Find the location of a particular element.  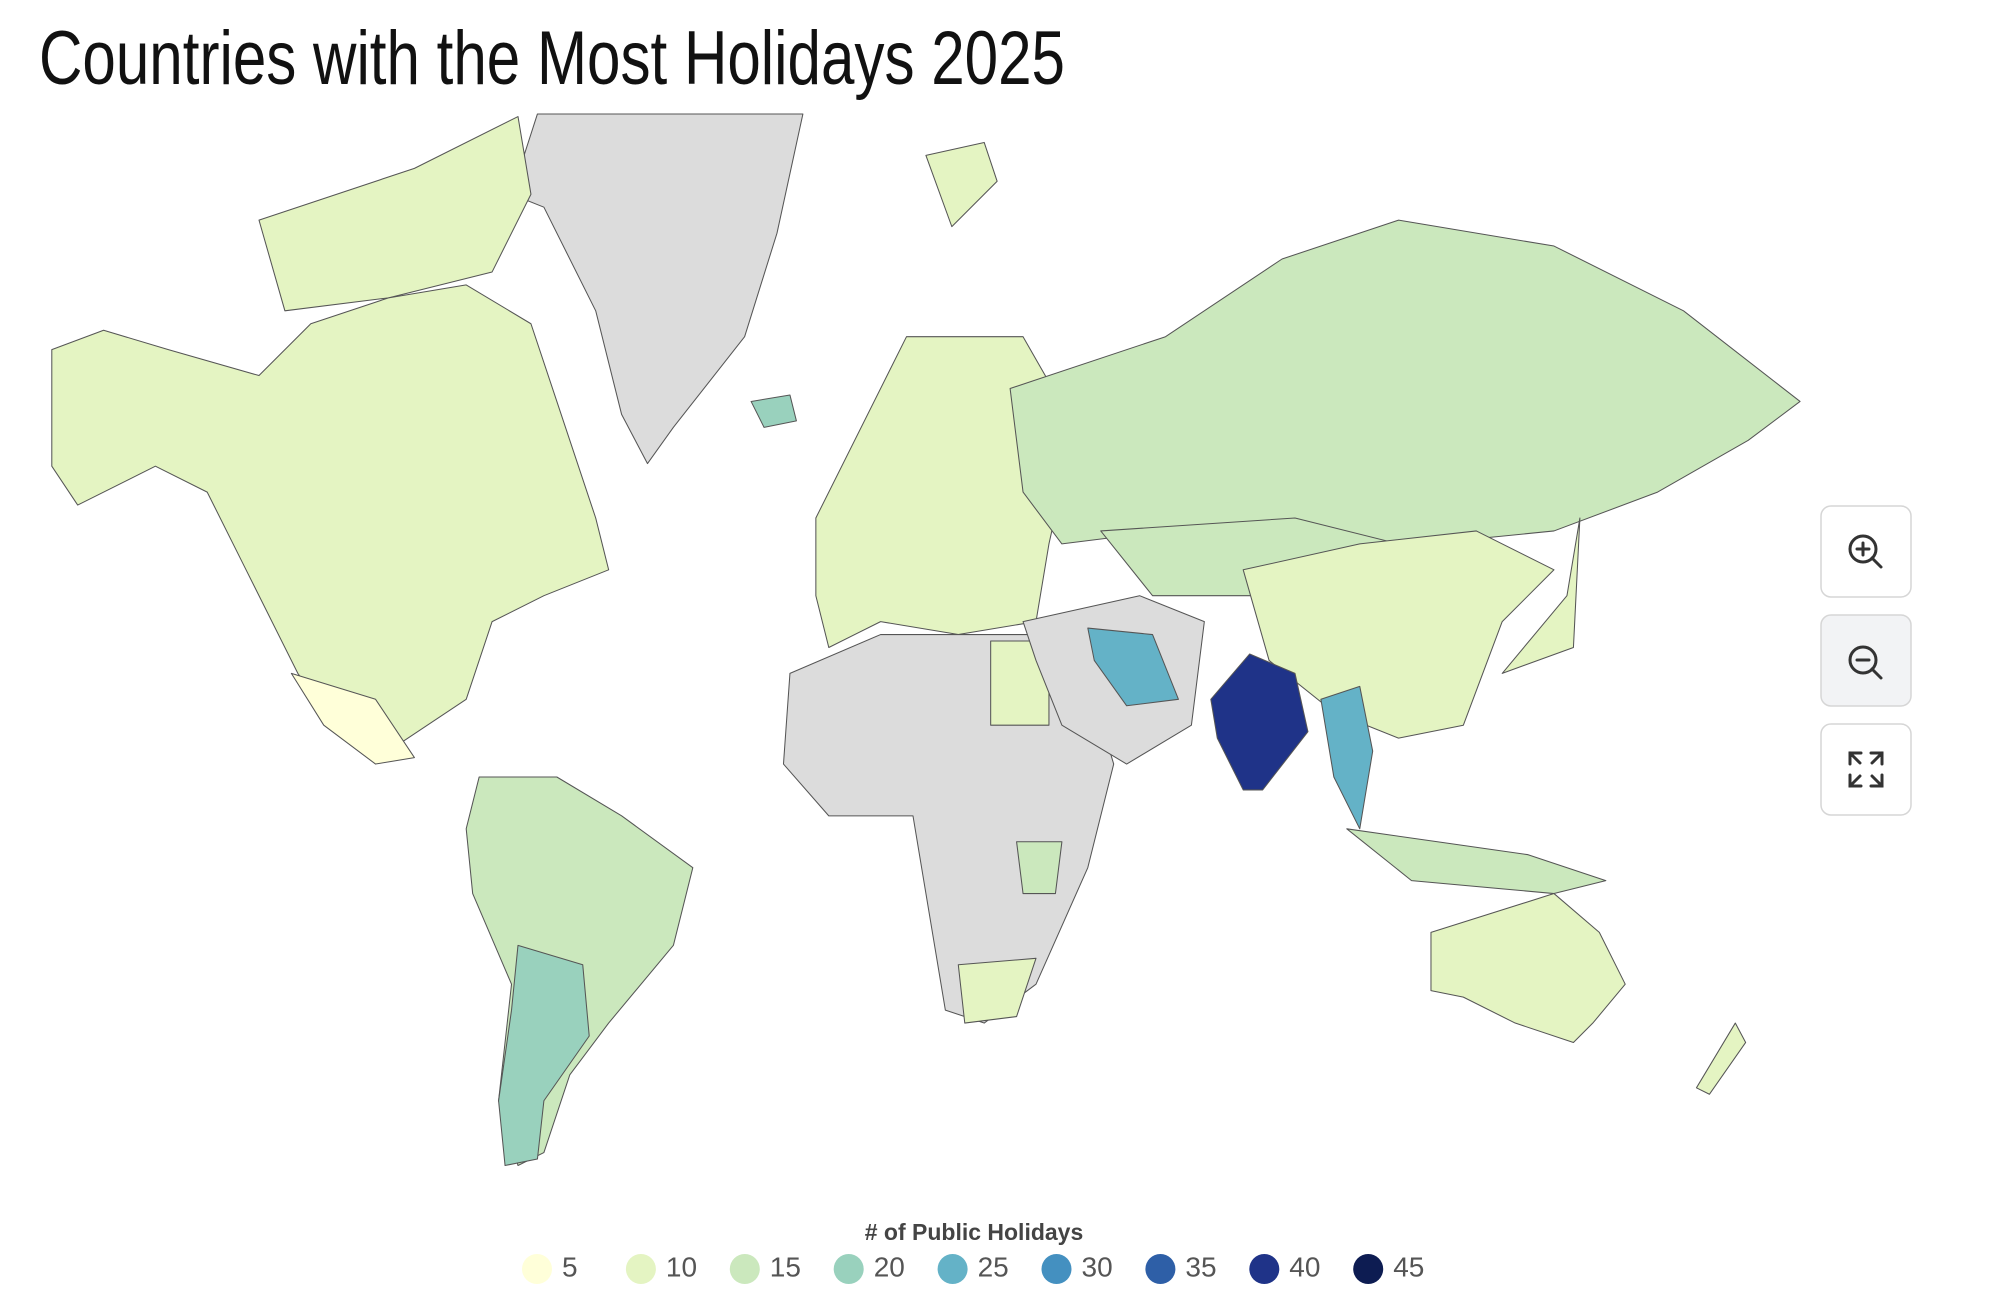

legend-label: 45 is located at coordinates (1408, 1266).